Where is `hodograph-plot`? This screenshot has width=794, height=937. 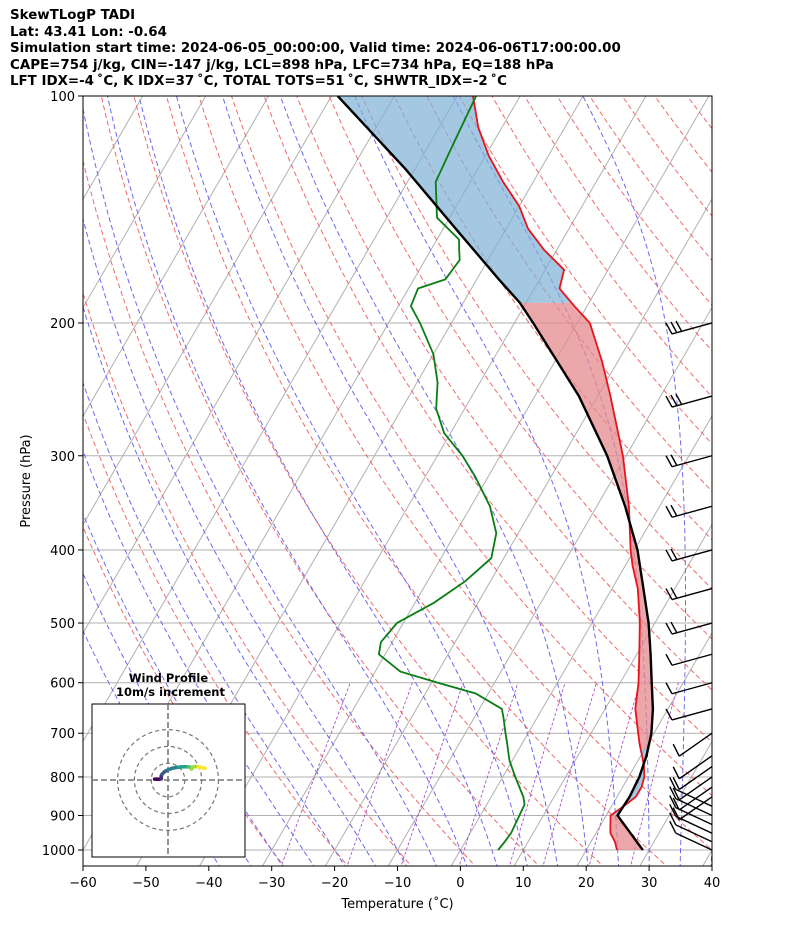 hodograph-plot is located at coordinates (168, 780).